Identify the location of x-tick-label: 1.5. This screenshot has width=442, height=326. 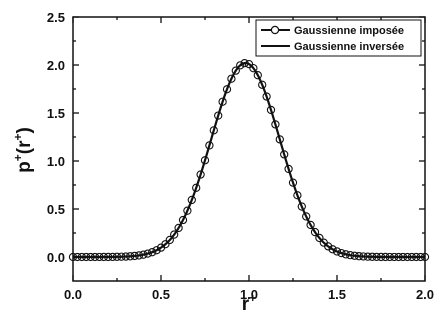
(337, 294).